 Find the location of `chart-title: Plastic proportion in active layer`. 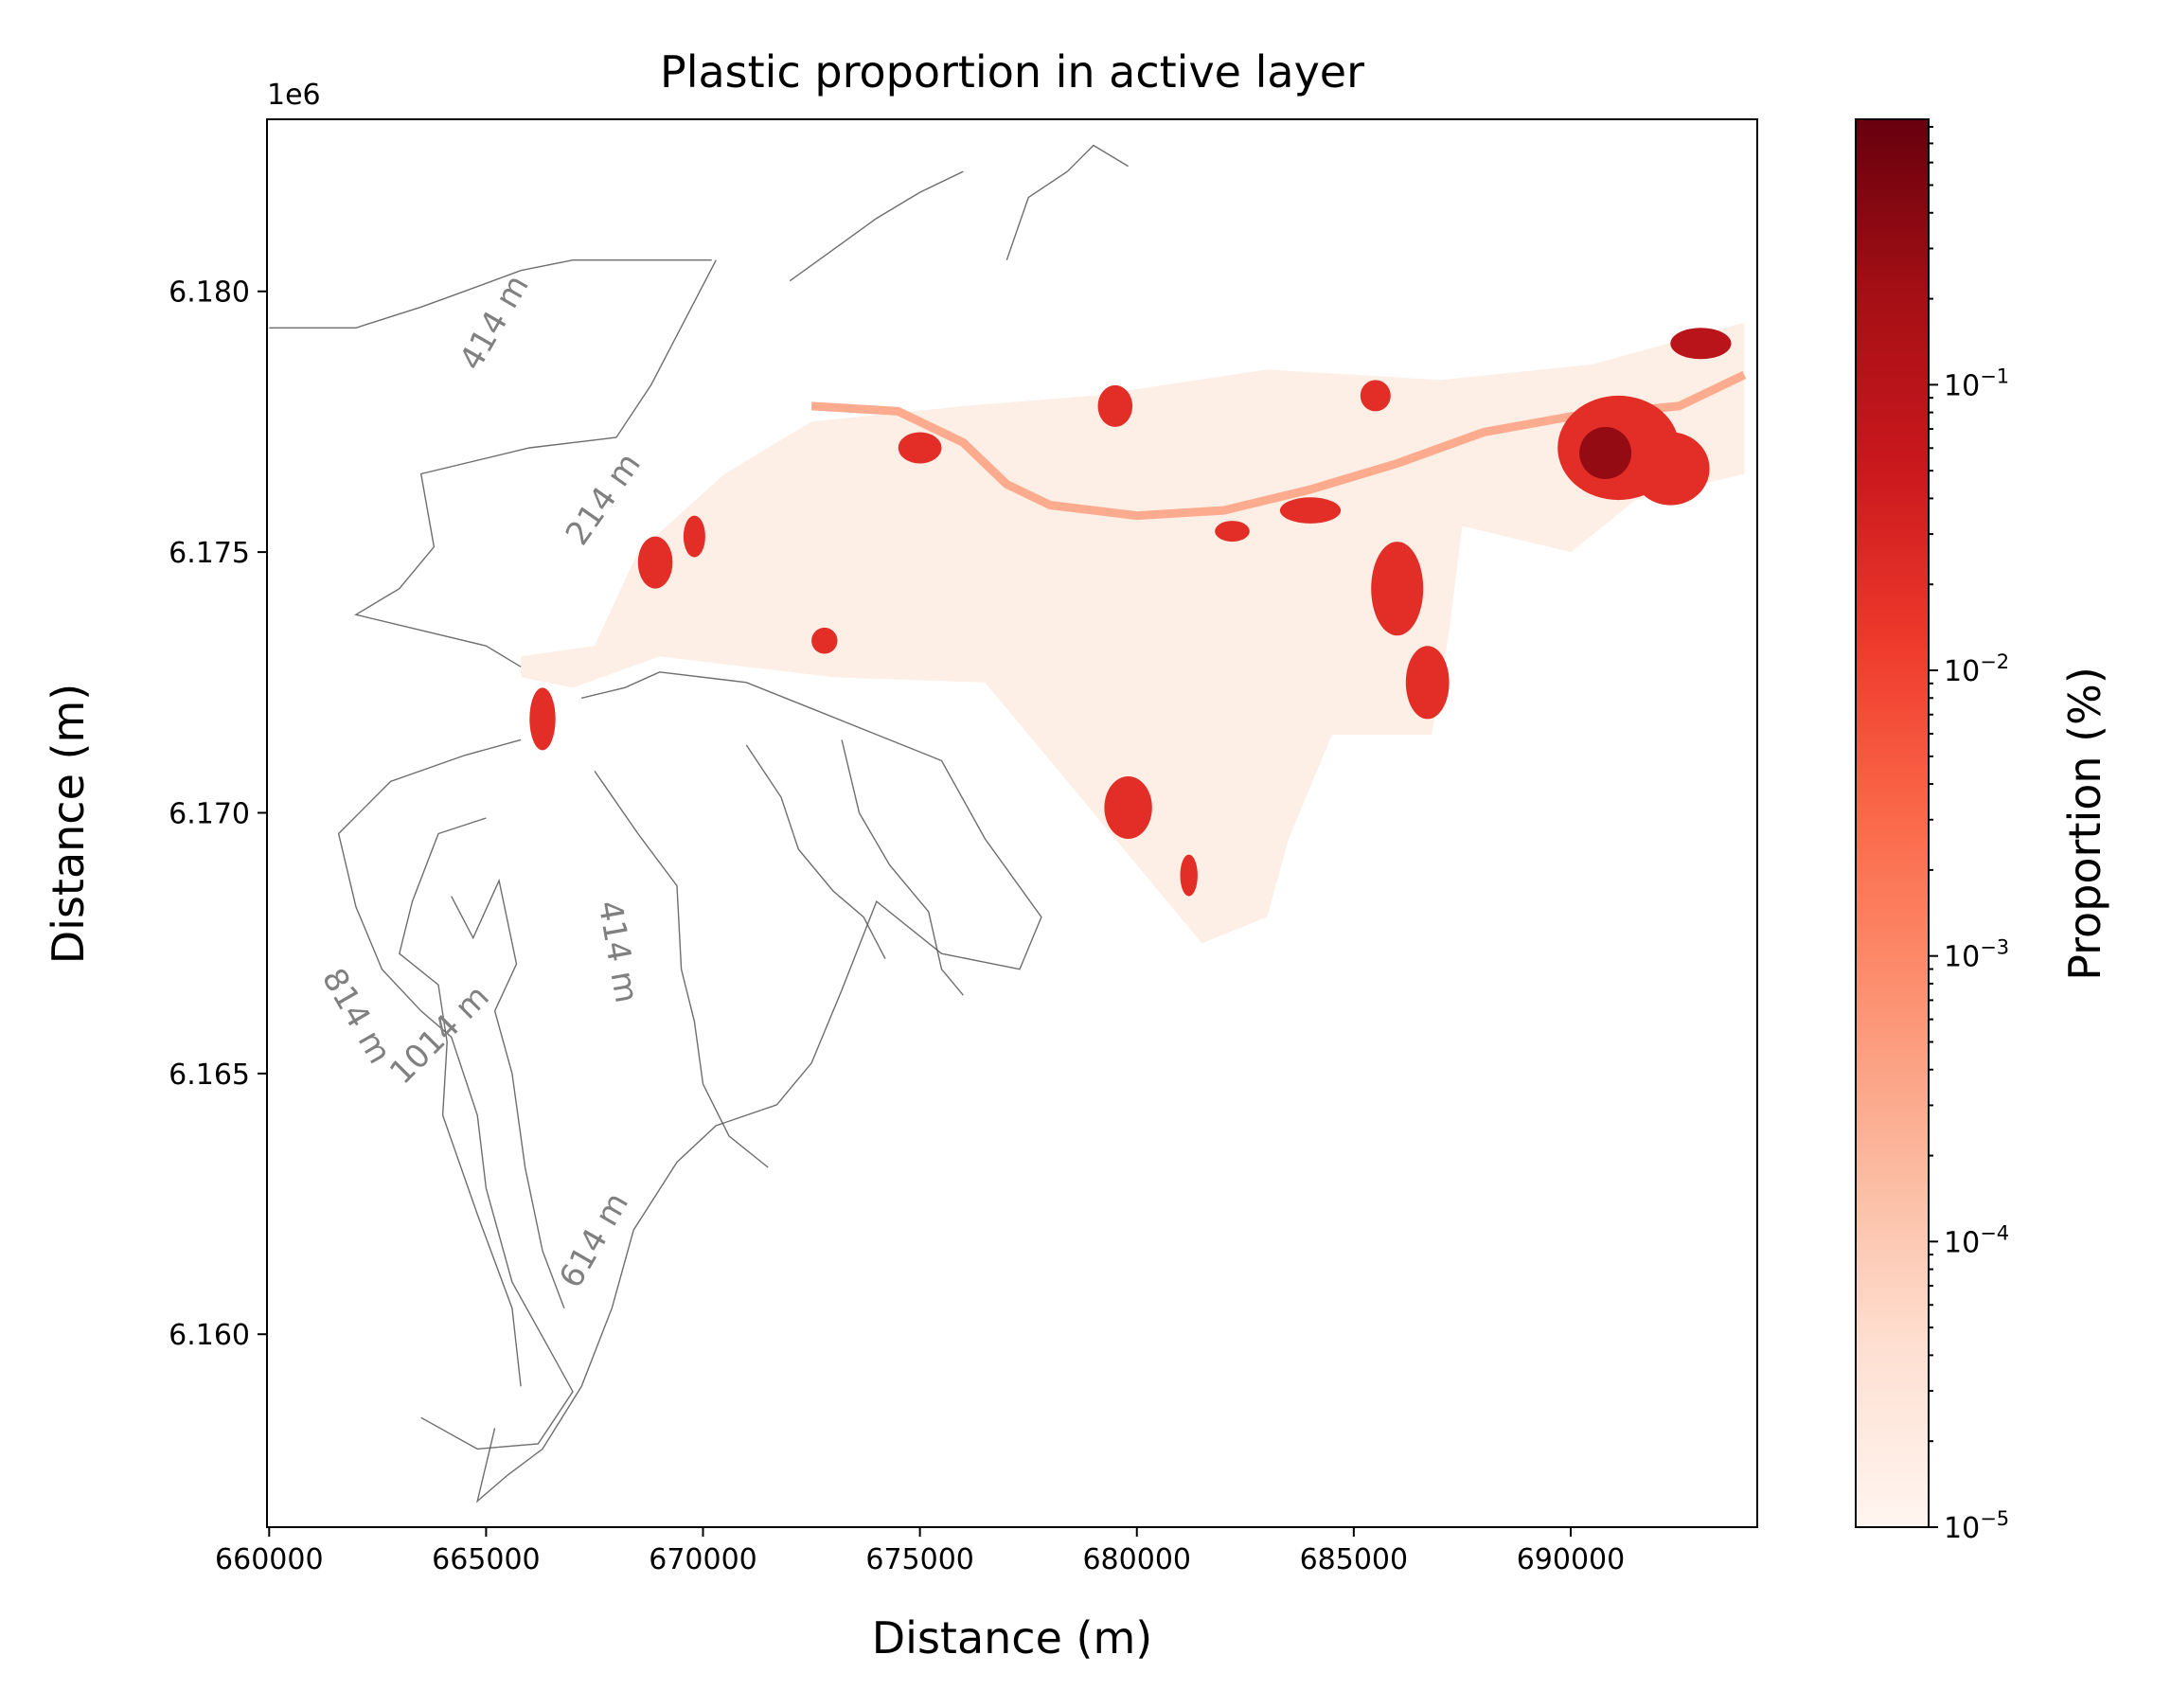

chart-title: Plastic proportion in active layer is located at coordinates (1012, 72).